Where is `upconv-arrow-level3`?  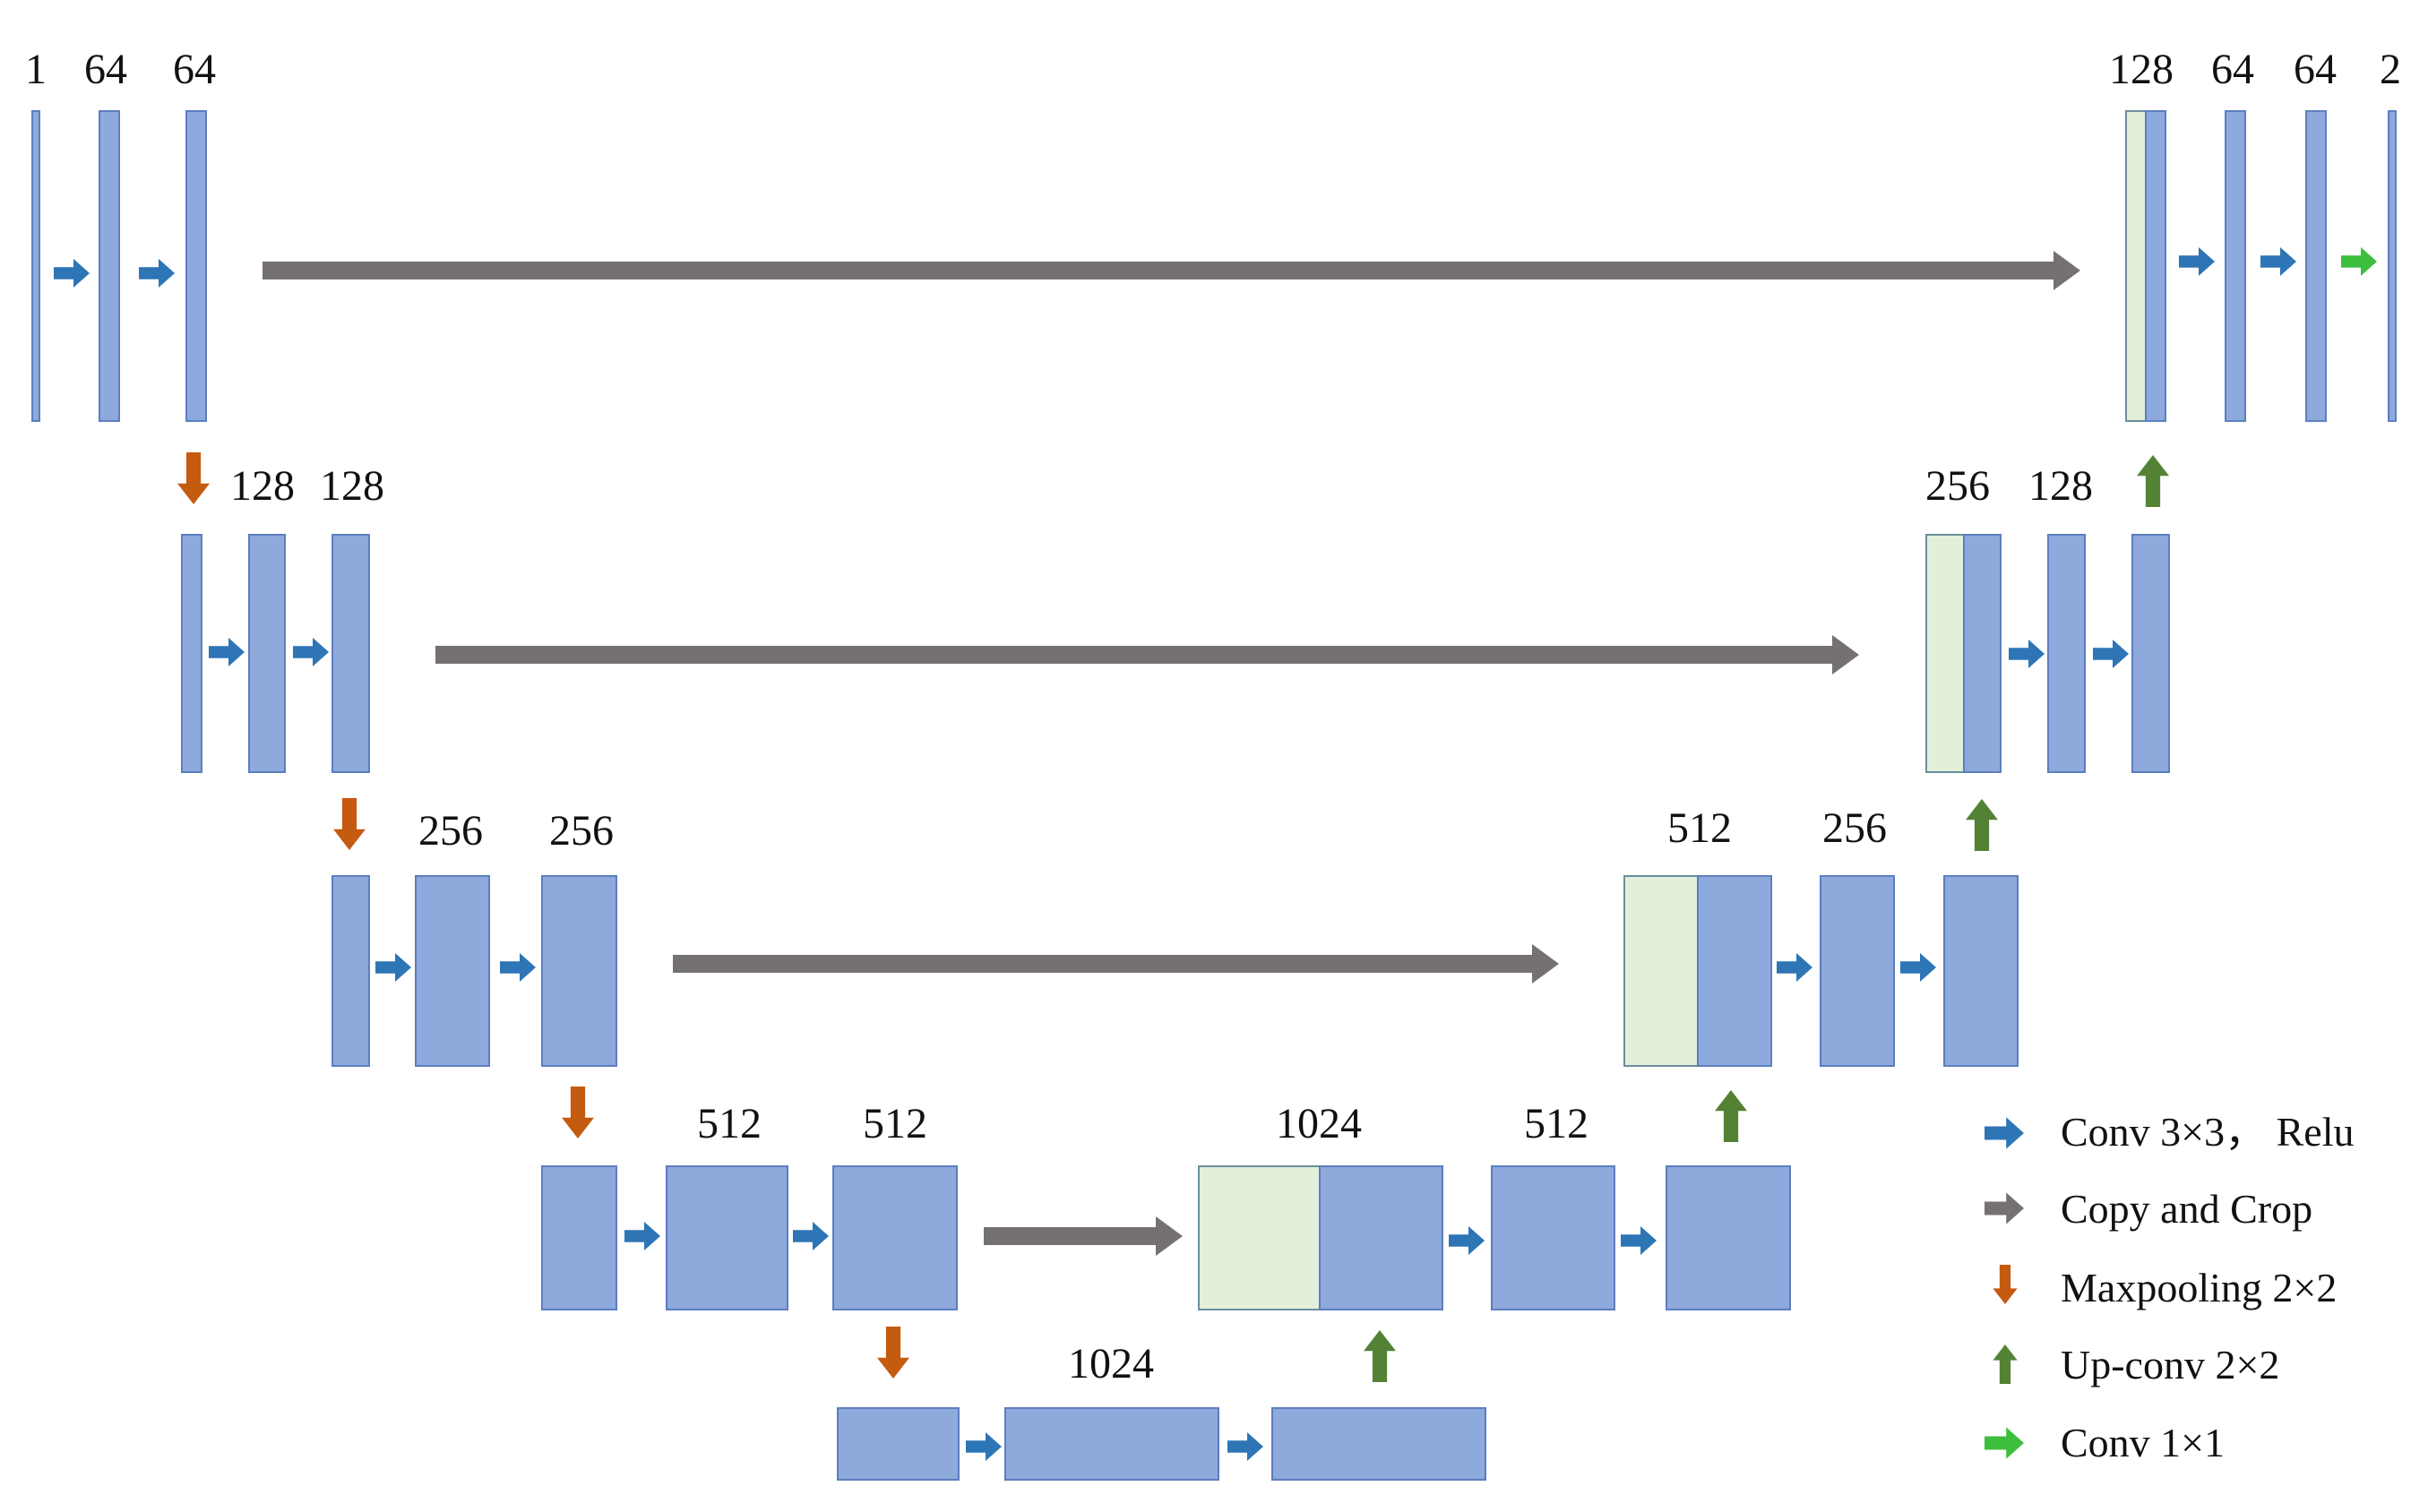 upconv-arrow-level3 is located at coordinates (1982, 825).